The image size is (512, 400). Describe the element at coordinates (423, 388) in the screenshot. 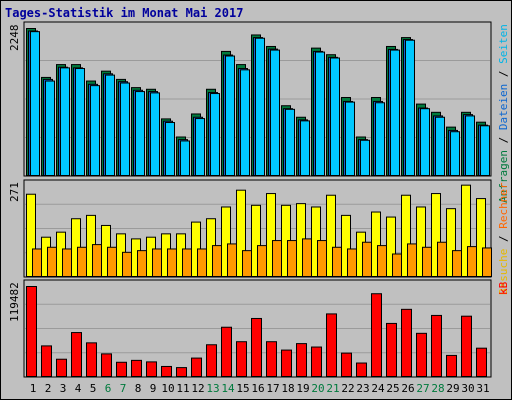

I see `x-tick-label-day-27: 27` at that location.